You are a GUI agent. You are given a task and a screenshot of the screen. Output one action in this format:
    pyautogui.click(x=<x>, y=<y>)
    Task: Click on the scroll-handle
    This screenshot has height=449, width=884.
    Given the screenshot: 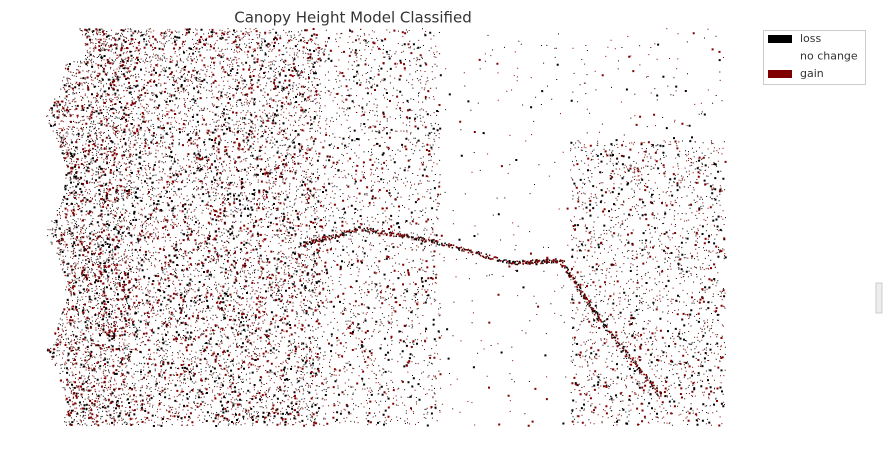 What is the action you would take?
    pyautogui.click(x=879, y=298)
    